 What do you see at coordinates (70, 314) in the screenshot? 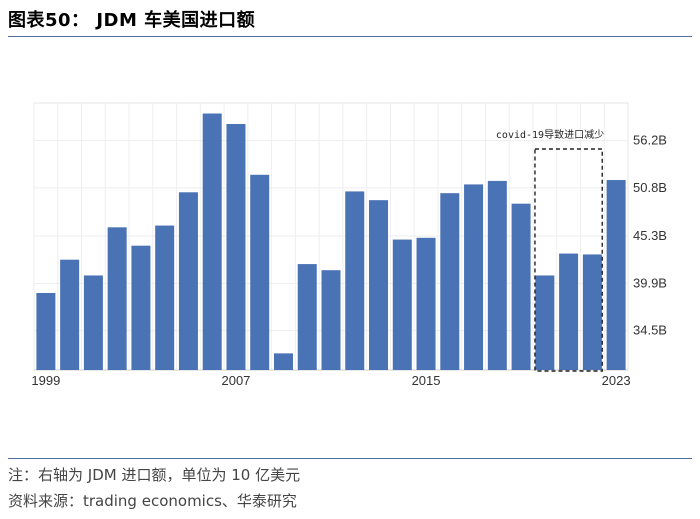
I see `bar-2000` at bounding box center [70, 314].